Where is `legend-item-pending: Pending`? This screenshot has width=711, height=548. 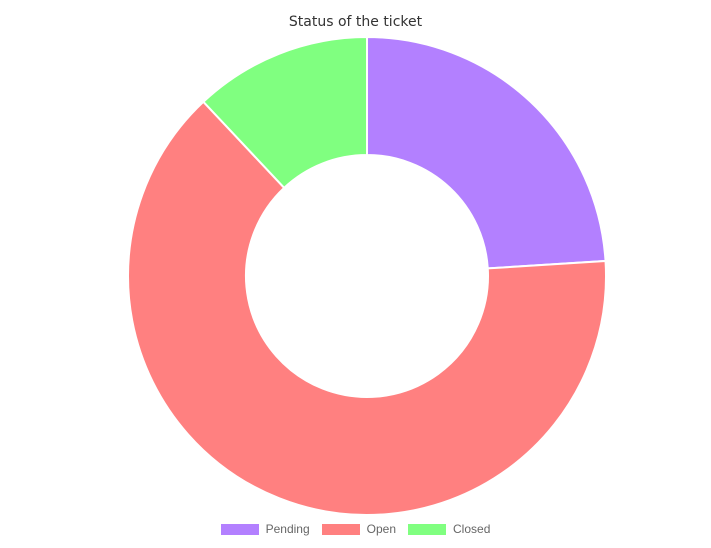
legend-item-pending: Pending is located at coordinates (265, 529).